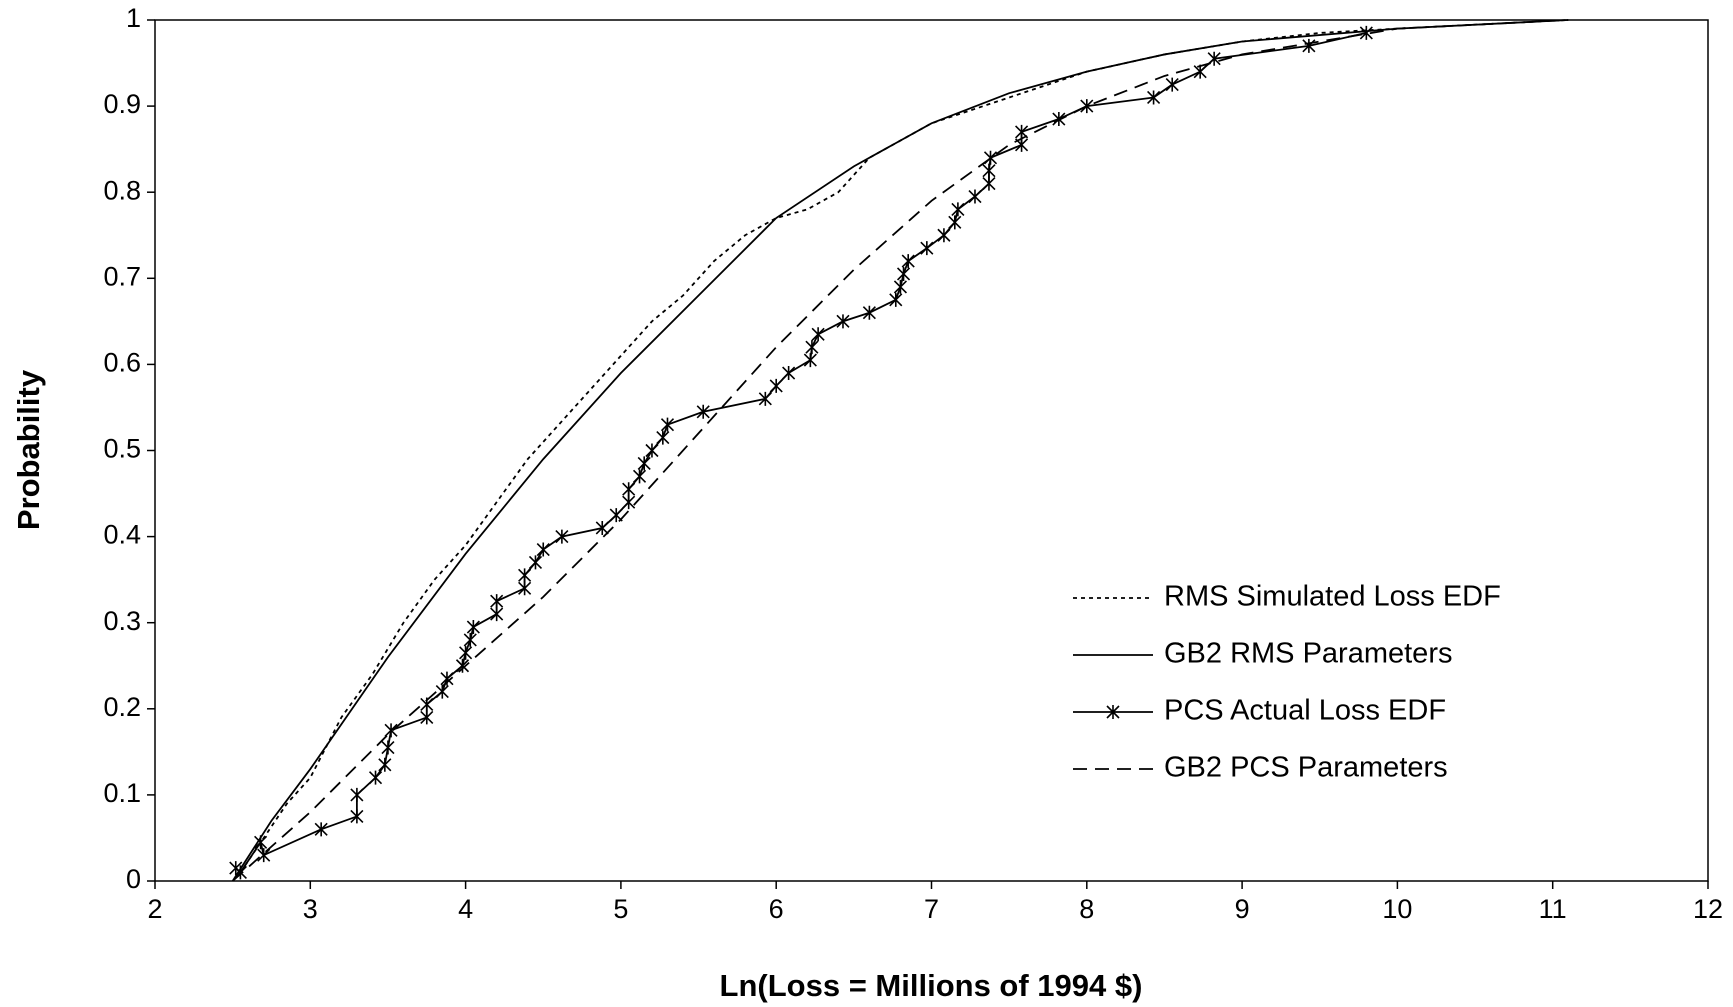  Describe the element at coordinates (1113, 712) in the screenshot. I see `legend-marker` at that location.